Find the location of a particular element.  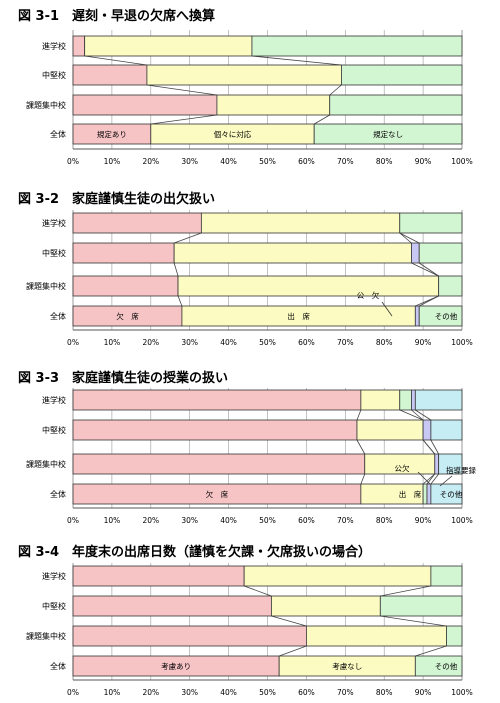

x-tick-label: 40% is located at coordinates (228, 342).